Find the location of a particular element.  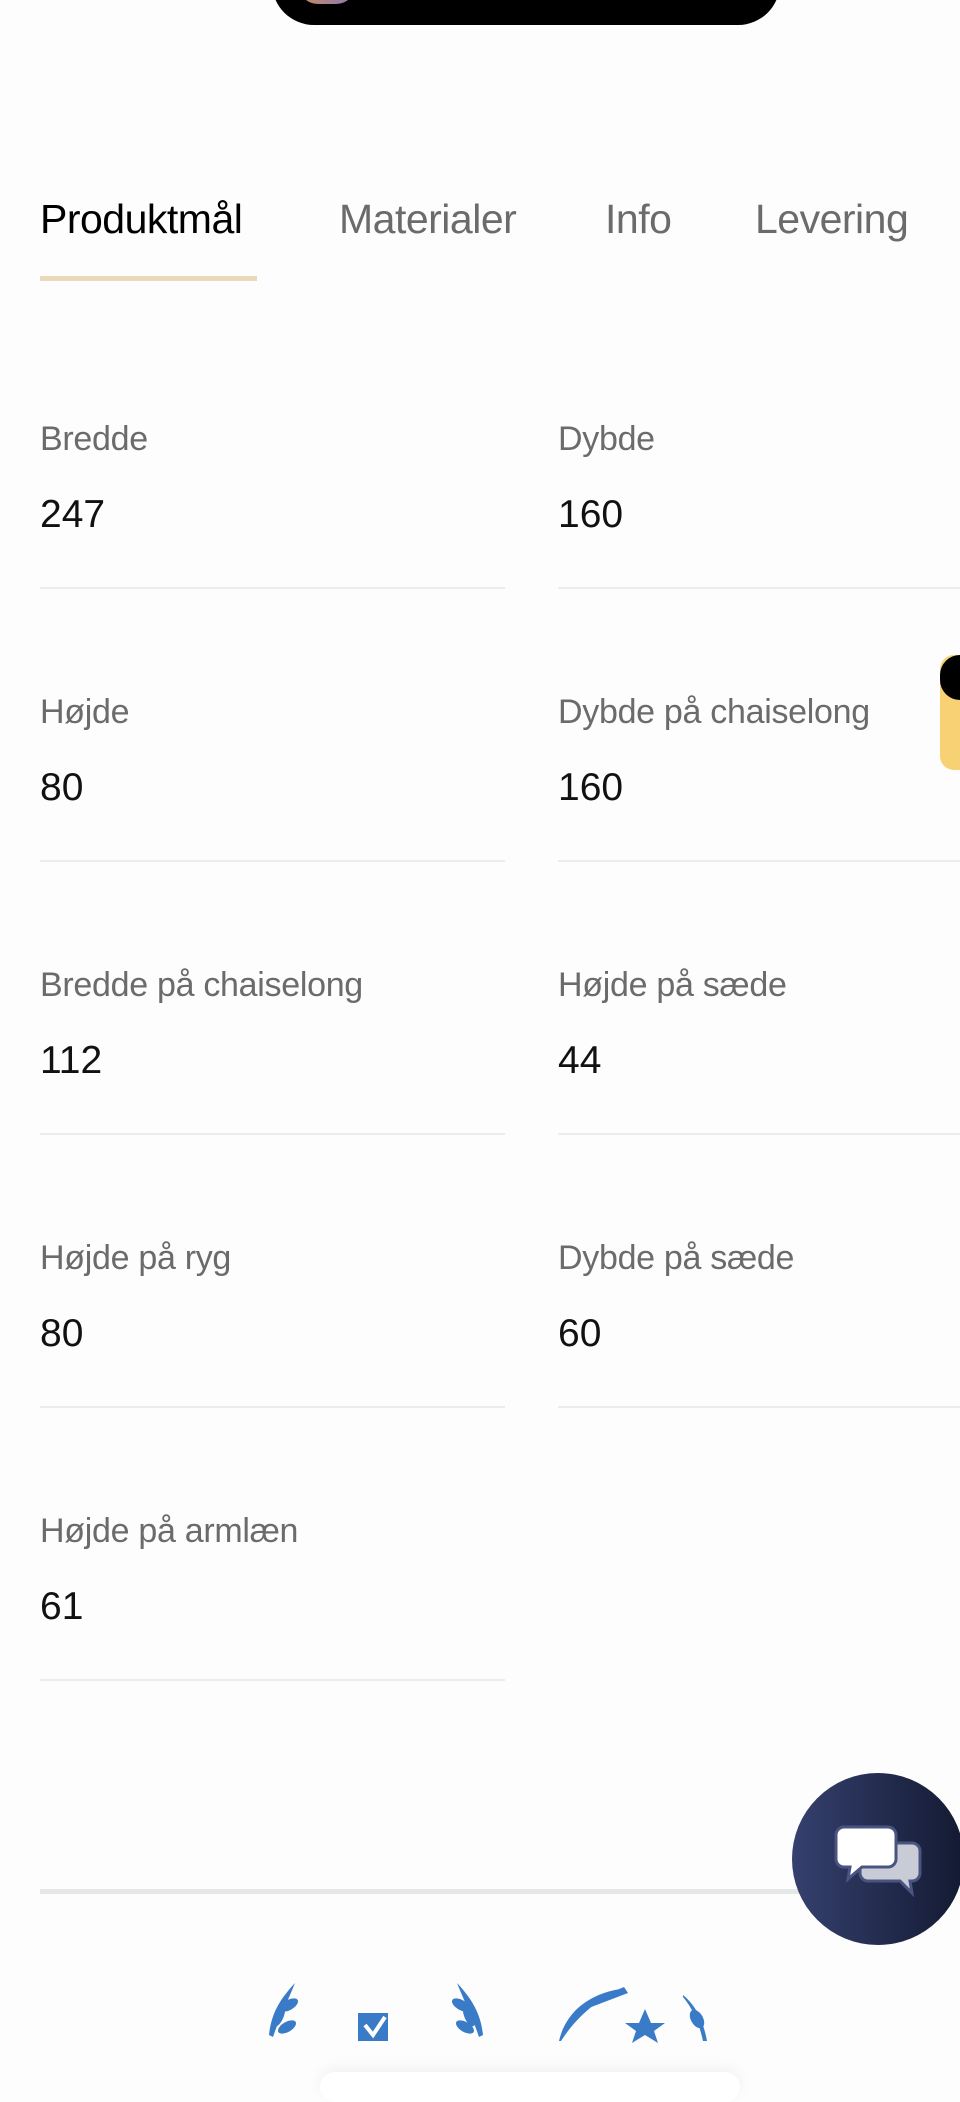

bottom-card is located at coordinates (530, 2087).